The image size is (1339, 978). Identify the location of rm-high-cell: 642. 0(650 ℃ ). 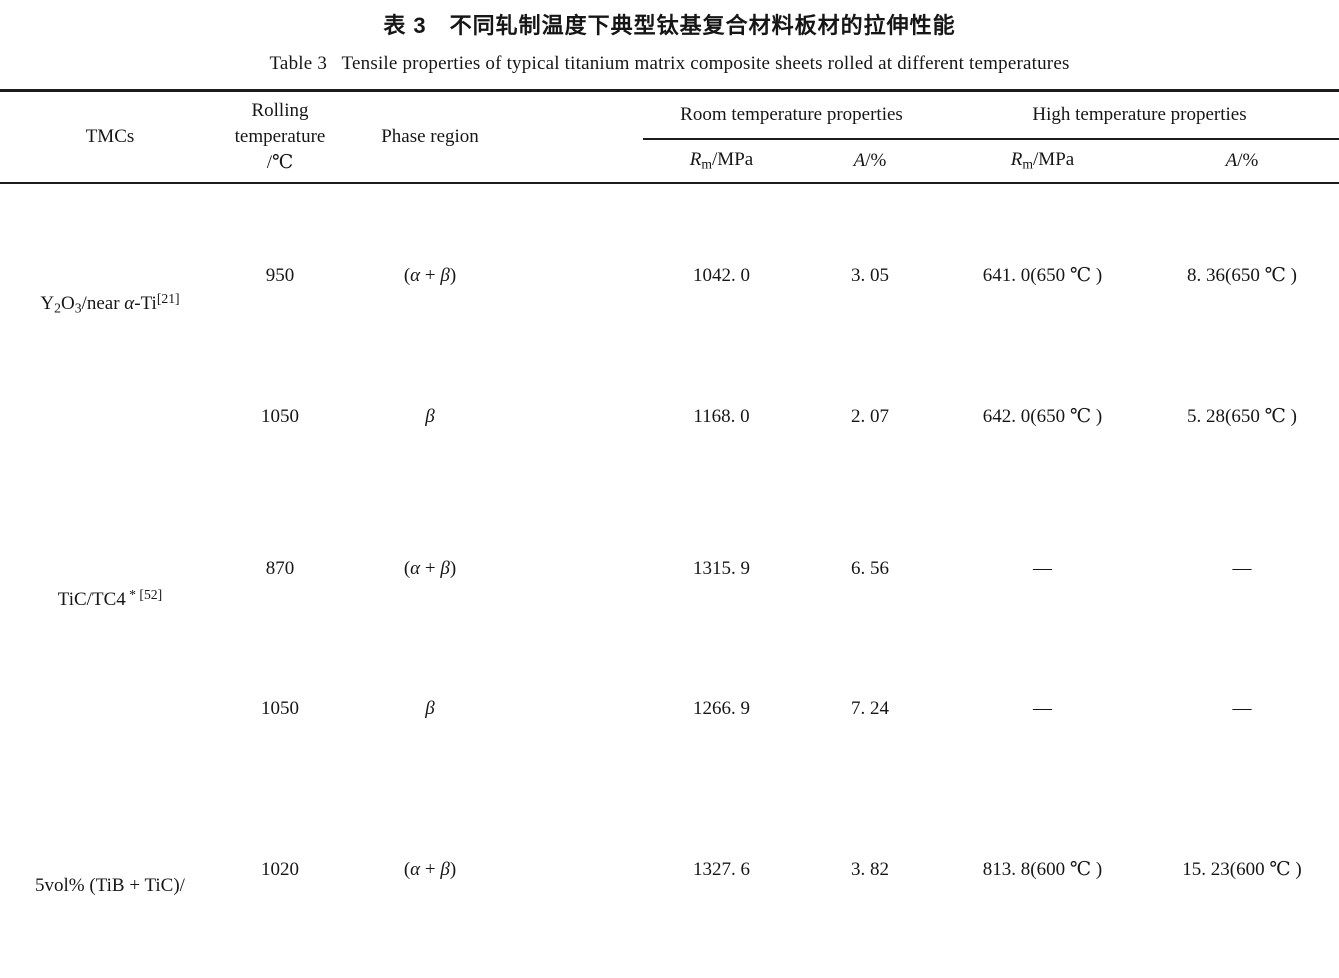
(1042, 416).